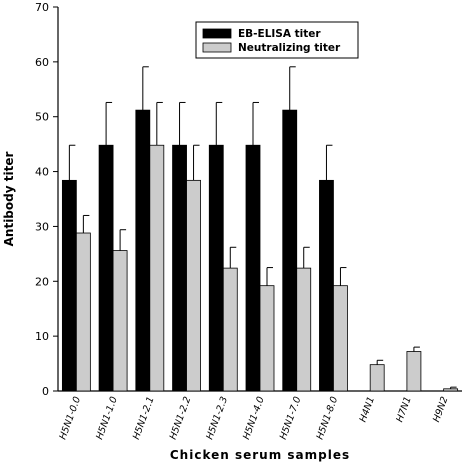 This screenshot has height=464, width=474. Describe the element at coordinates (42, 117) in the screenshot. I see `y-tick-label: 50` at that location.